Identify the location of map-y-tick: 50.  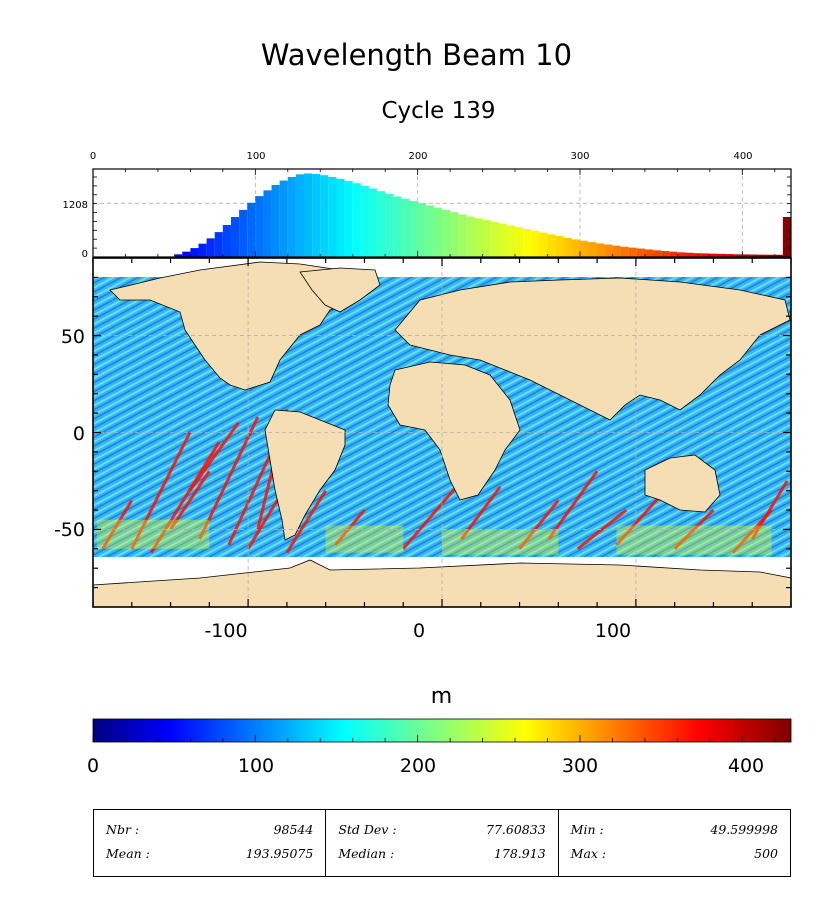
(73, 337).